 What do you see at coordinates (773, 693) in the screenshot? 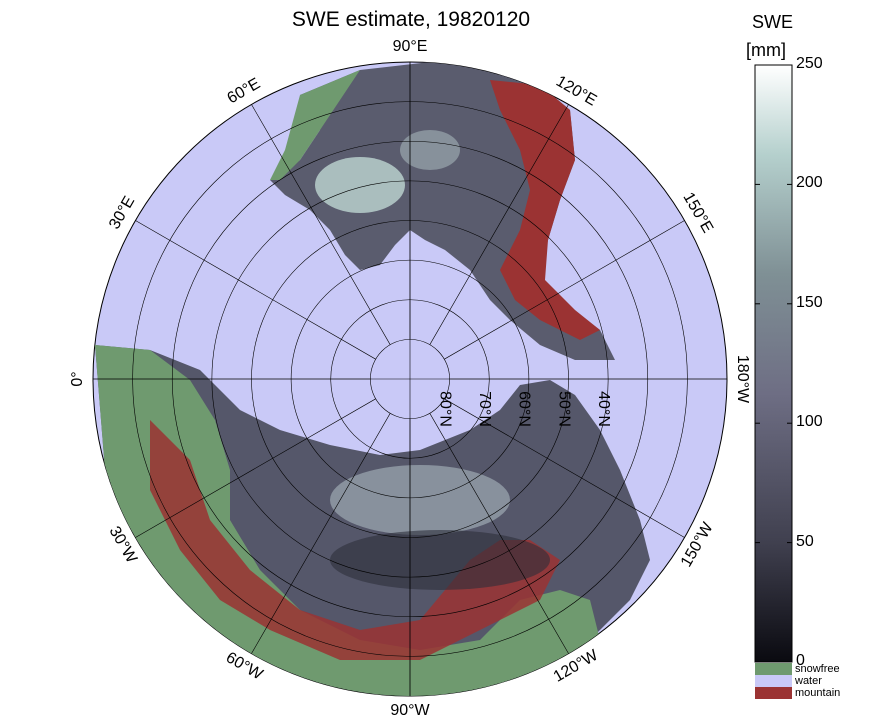
I see `legend-swatch-mountain` at bounding box center [773, 693].